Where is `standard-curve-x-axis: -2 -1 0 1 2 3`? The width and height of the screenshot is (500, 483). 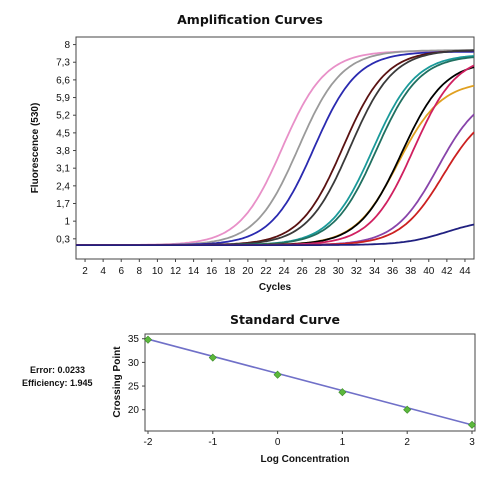 standard-curve-x-axis: -2 -1 0 1 2 3 is located at coordinates (309, 439).